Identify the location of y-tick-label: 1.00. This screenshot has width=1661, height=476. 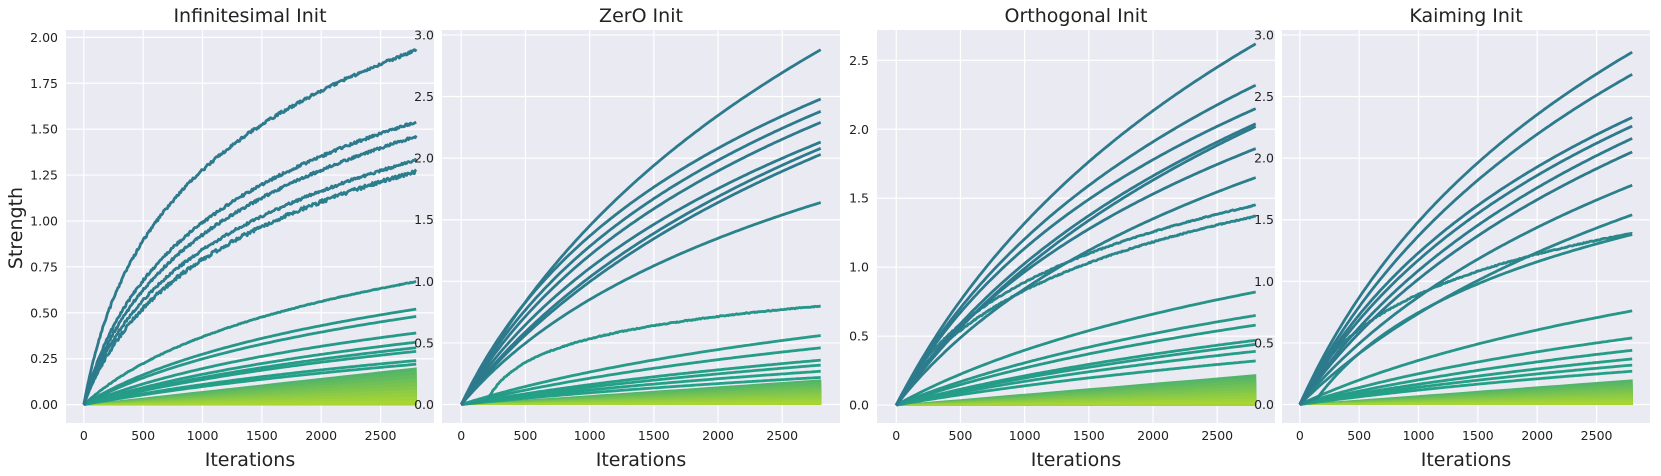
(44, 220).